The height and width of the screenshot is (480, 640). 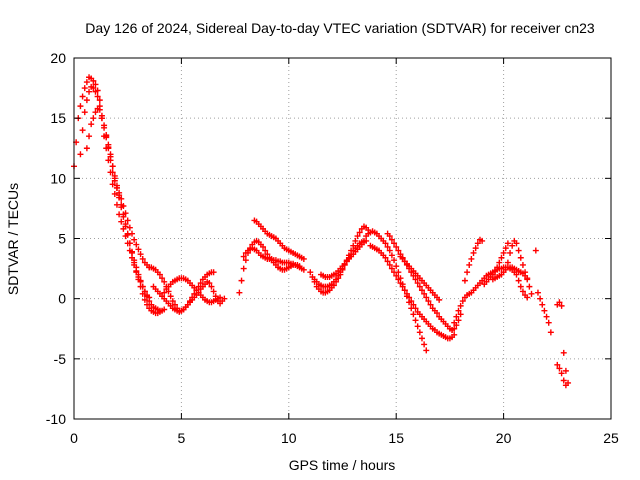 I want to click on series-arc-c, so click(x=125, y=211).